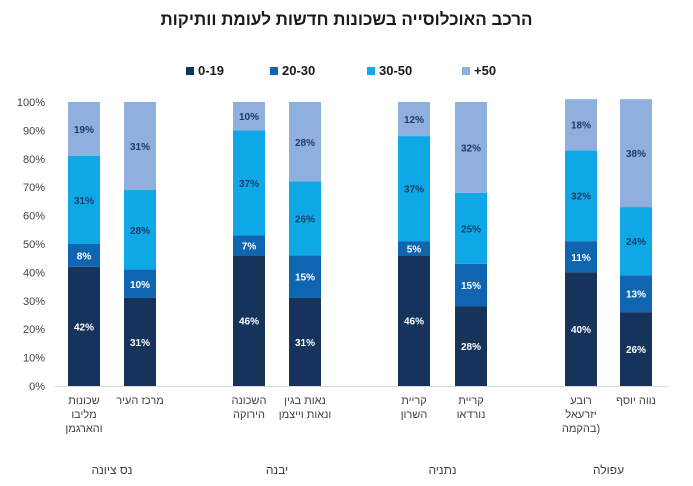  What do you see at coordinates (485, 70) in the screenshot?
I see `legend-label: +50` at bounding box center [485, 70].